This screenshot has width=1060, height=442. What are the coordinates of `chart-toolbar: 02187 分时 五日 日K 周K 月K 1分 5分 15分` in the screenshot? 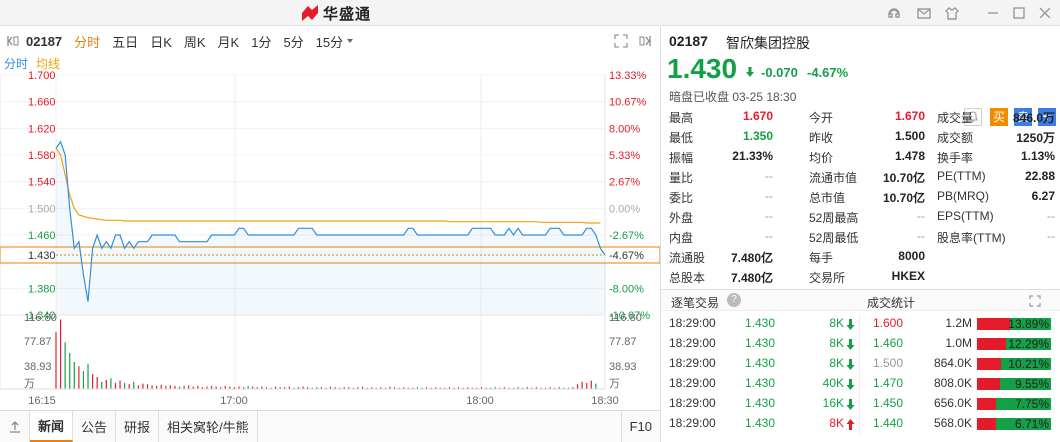 It's located at (330, 41).